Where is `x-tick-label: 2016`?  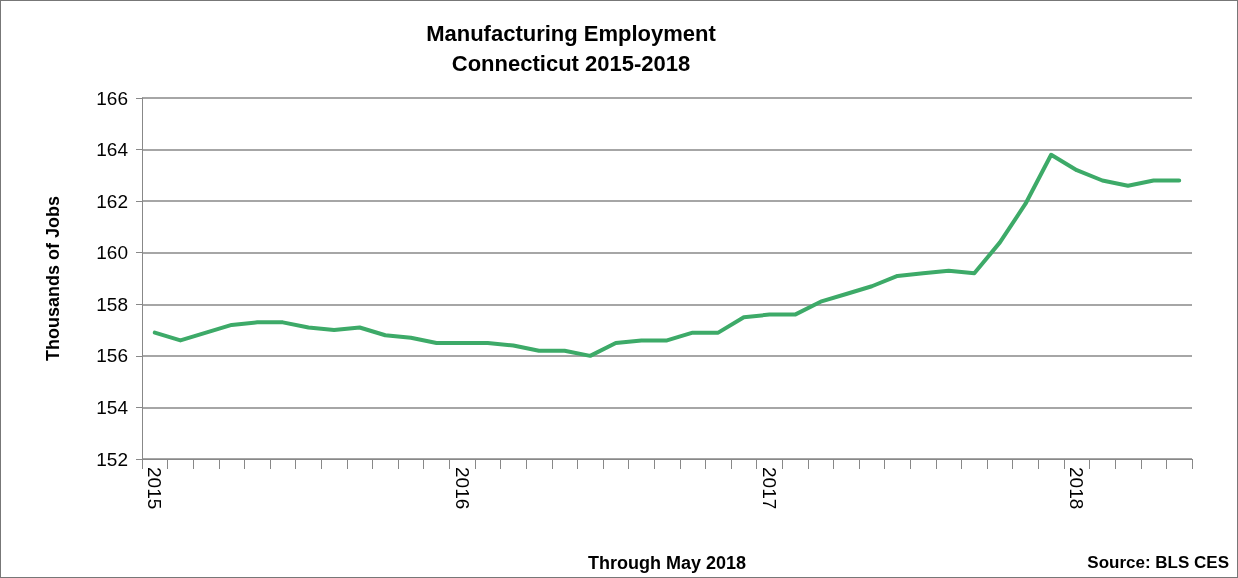 x-tick-label: 2016 is located at coordinates (462, 488).